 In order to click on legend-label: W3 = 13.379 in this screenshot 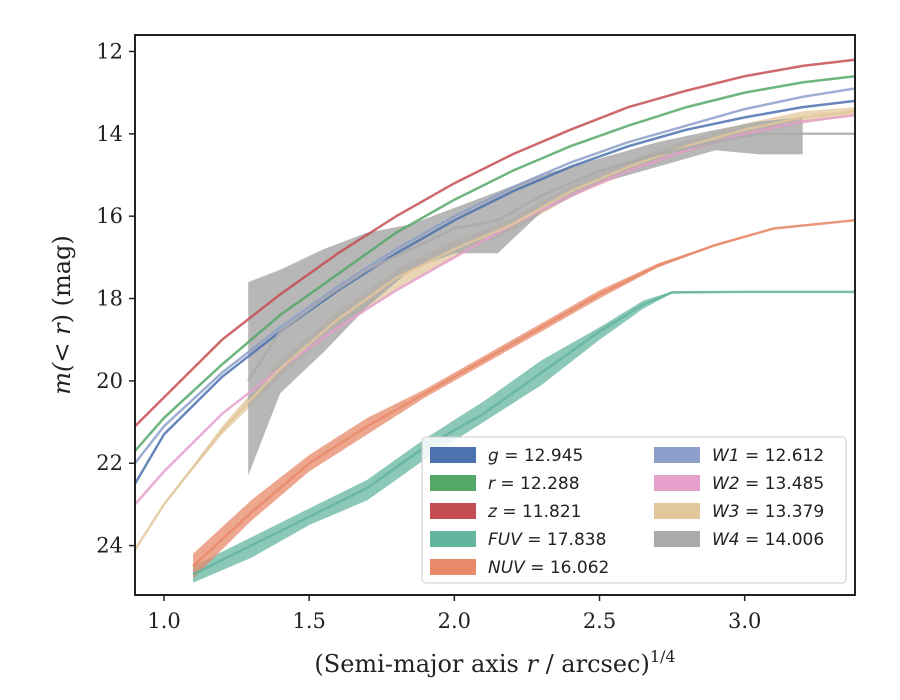, I will do `click(768, 512)`.